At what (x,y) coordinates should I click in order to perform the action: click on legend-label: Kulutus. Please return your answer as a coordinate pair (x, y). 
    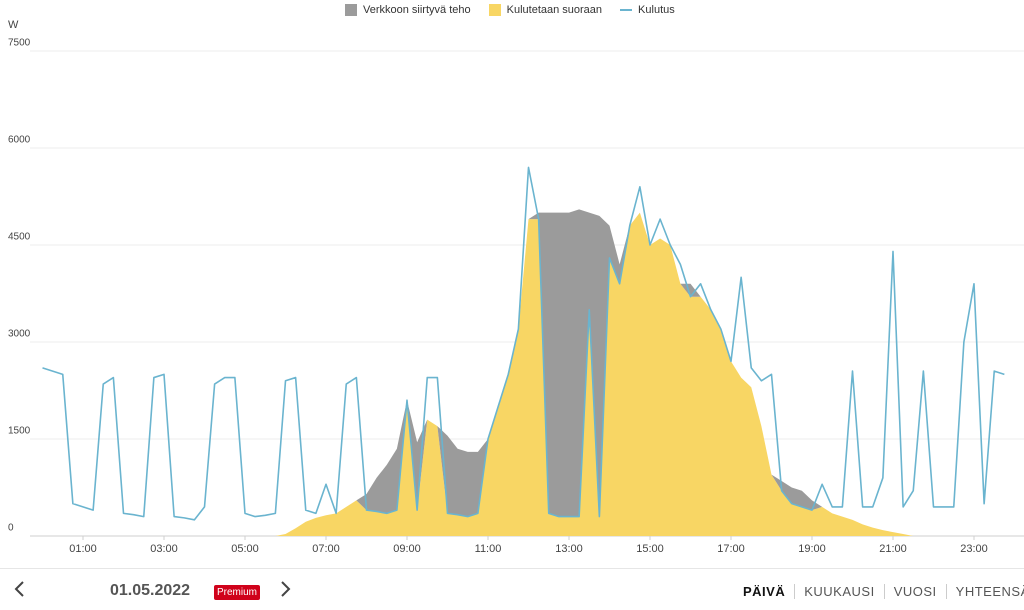
    Looking at the image, I should click on (656, 10).